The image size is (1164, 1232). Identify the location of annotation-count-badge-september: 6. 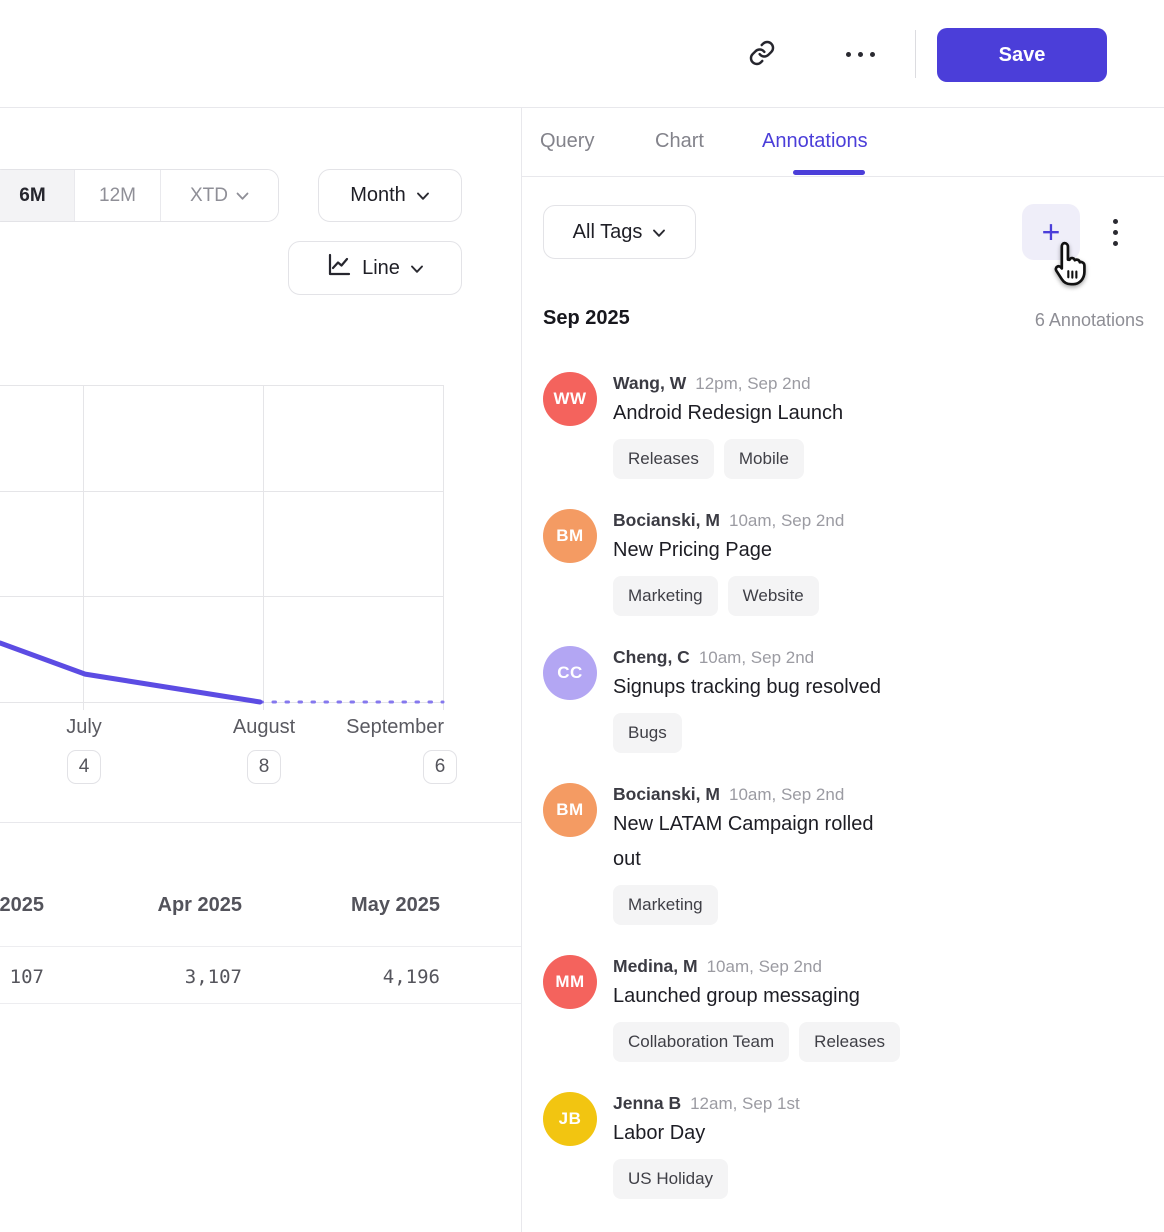
(440, 767).